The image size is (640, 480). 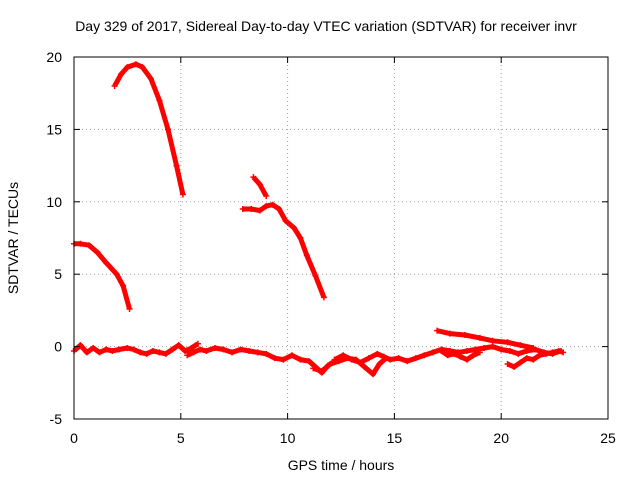 What do you see at coordinates (54, 202) in the screenshot?
I see `y-tick-label: 10` at bounding box center [54, 202].